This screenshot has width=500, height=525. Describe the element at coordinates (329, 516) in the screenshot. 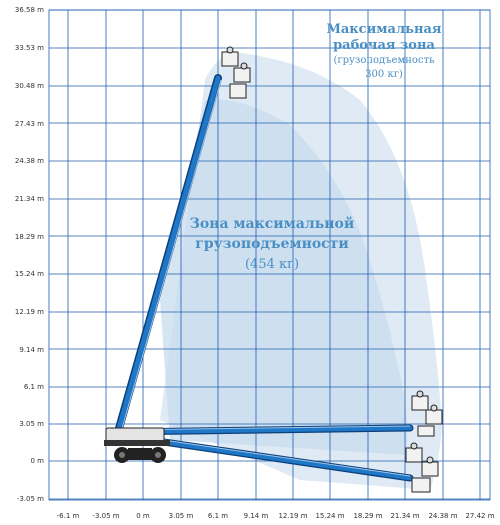

I see `x-label-15.24: 15.24 m` at that location.